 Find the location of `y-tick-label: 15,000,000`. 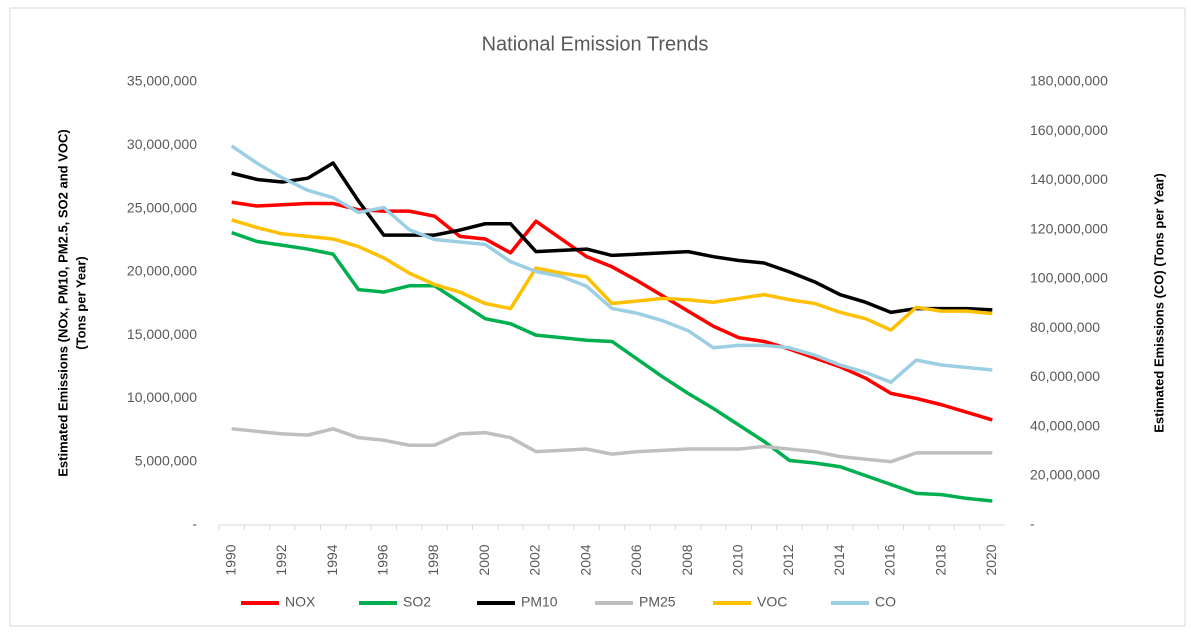

y-tick-label: 15,000,000 is located at coordinates (162, 334).